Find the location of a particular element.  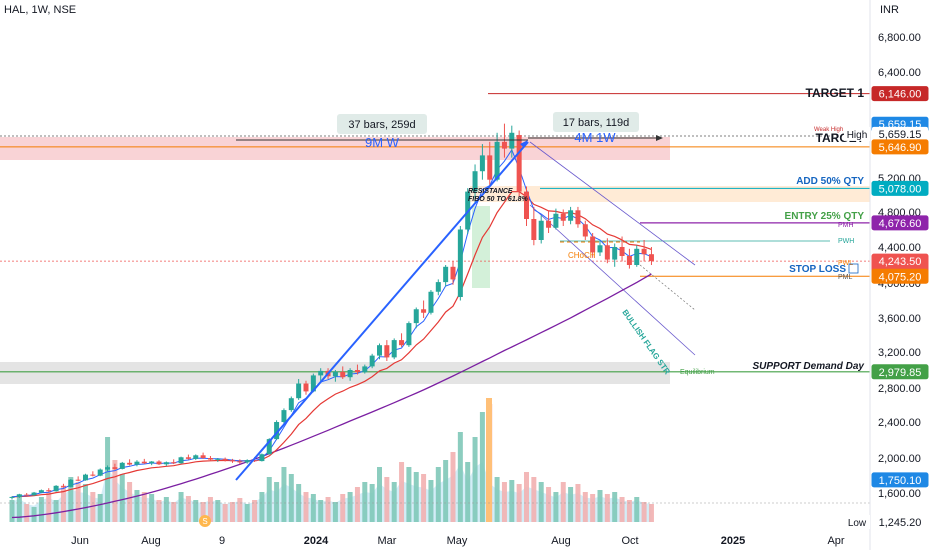

y-tick-label: 6,400.00 is located at coordinates (899, 73).